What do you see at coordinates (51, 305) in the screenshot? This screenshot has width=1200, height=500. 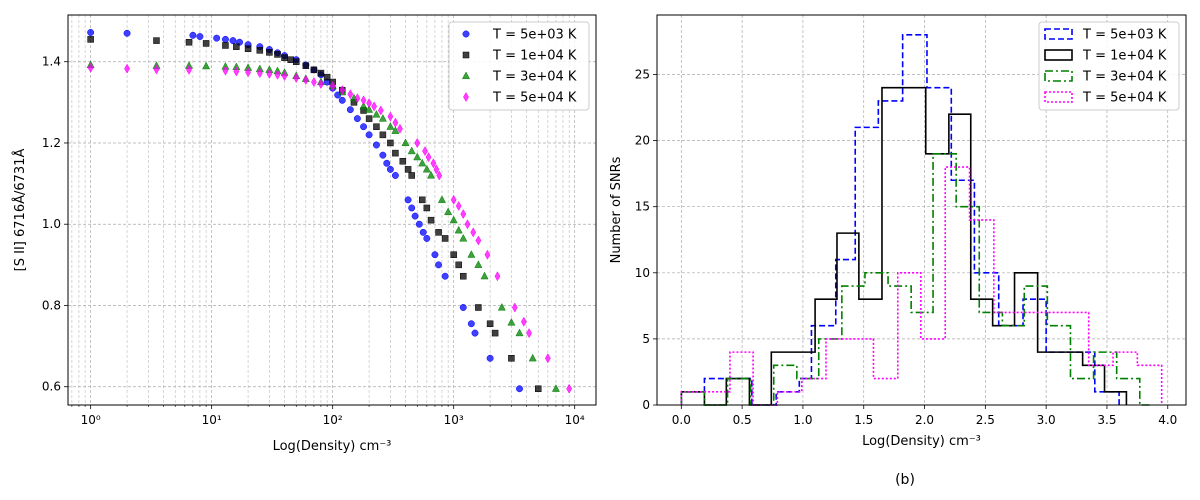 I see `y-tick-label: 0.8` at bounding box center [51, 305].